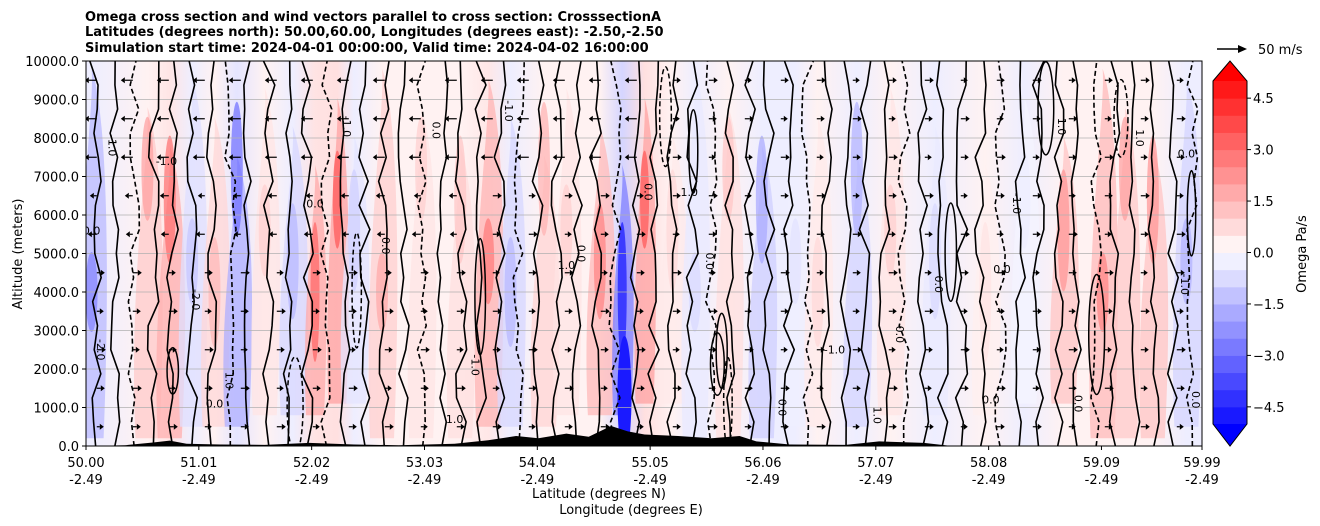 This screenshot has height=526, width=1320. What do you see at coordinates (631, 510) in the screenshot?
I see `x-axis-label-longitude: Longitude (degrees E)` at bounding box center [631, 510].